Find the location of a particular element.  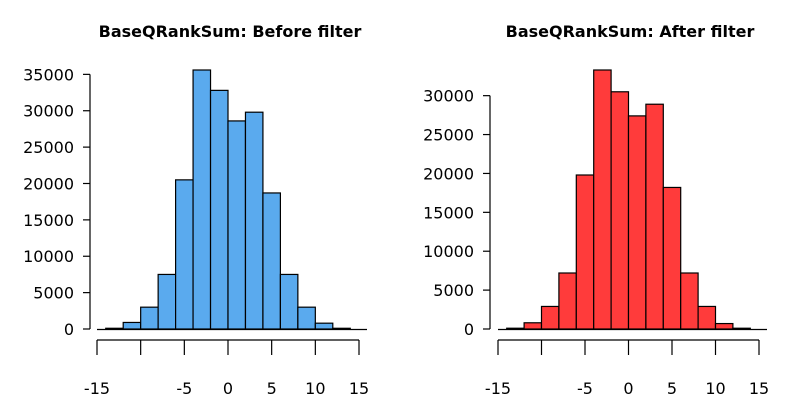

y-tick-label: 35000 is located at coordinates (48, 74).